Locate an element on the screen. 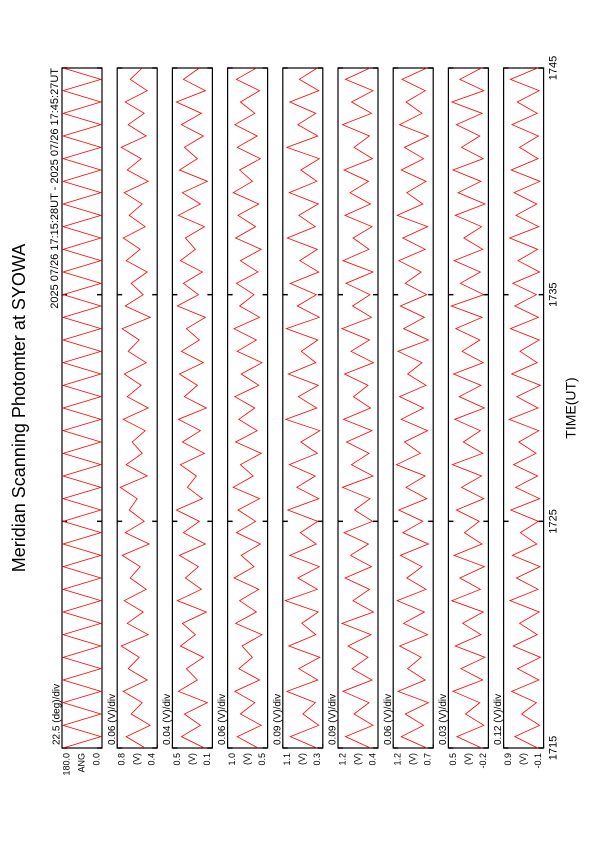 This screenshot has width=595, height=842. panel-scale: 0.12 (V)/div is located at coordinates (498, 719).